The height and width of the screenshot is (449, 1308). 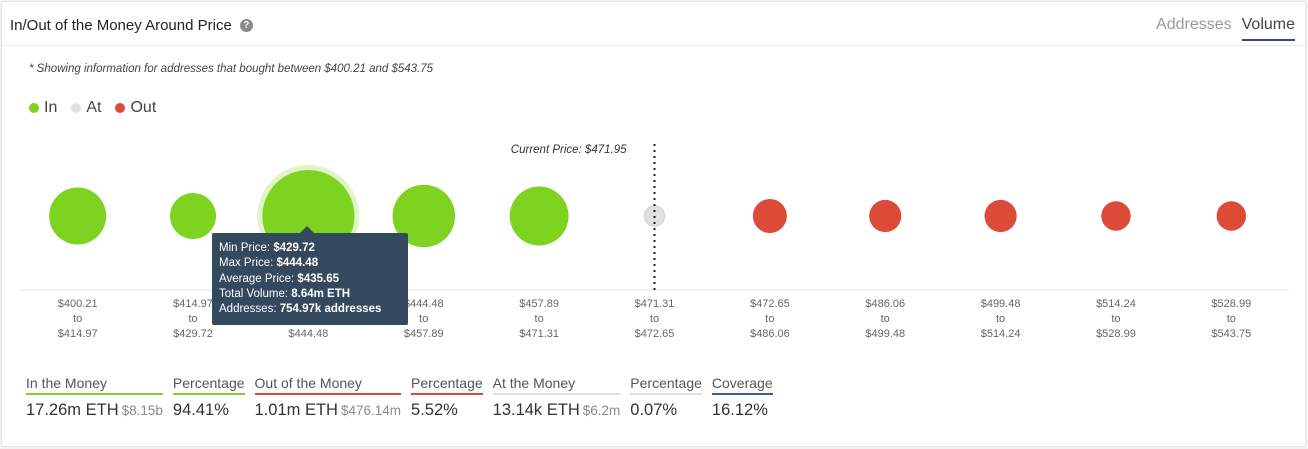 I want to click on tooltip-max-price: Max Price: $444.48, so click(x=269, y=263).